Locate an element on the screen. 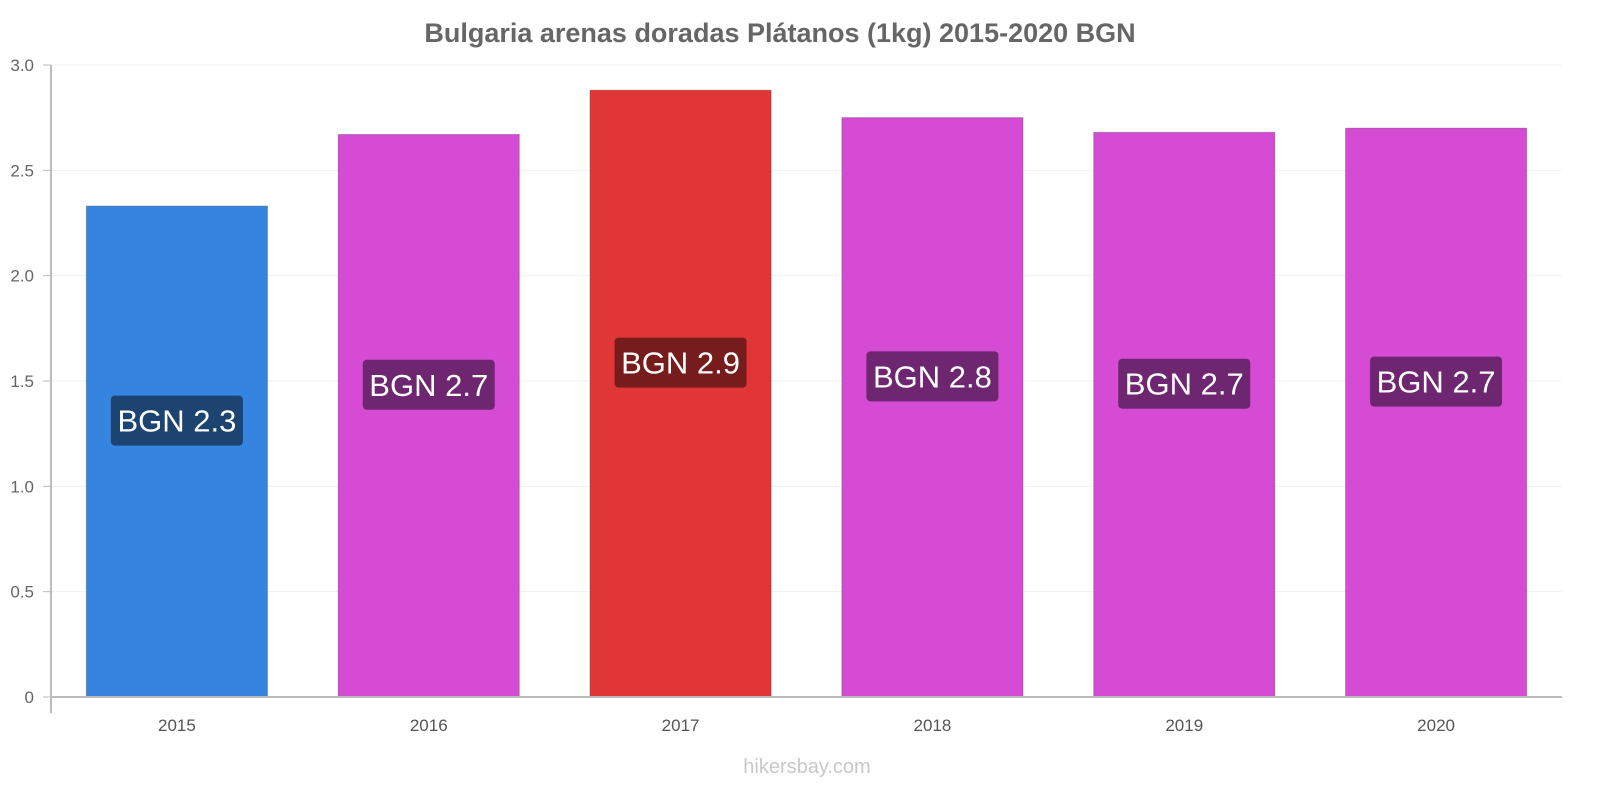 This screenshot has height=800, width=1600. x-tick-label: 2016 is located at coordinates (429, 725).